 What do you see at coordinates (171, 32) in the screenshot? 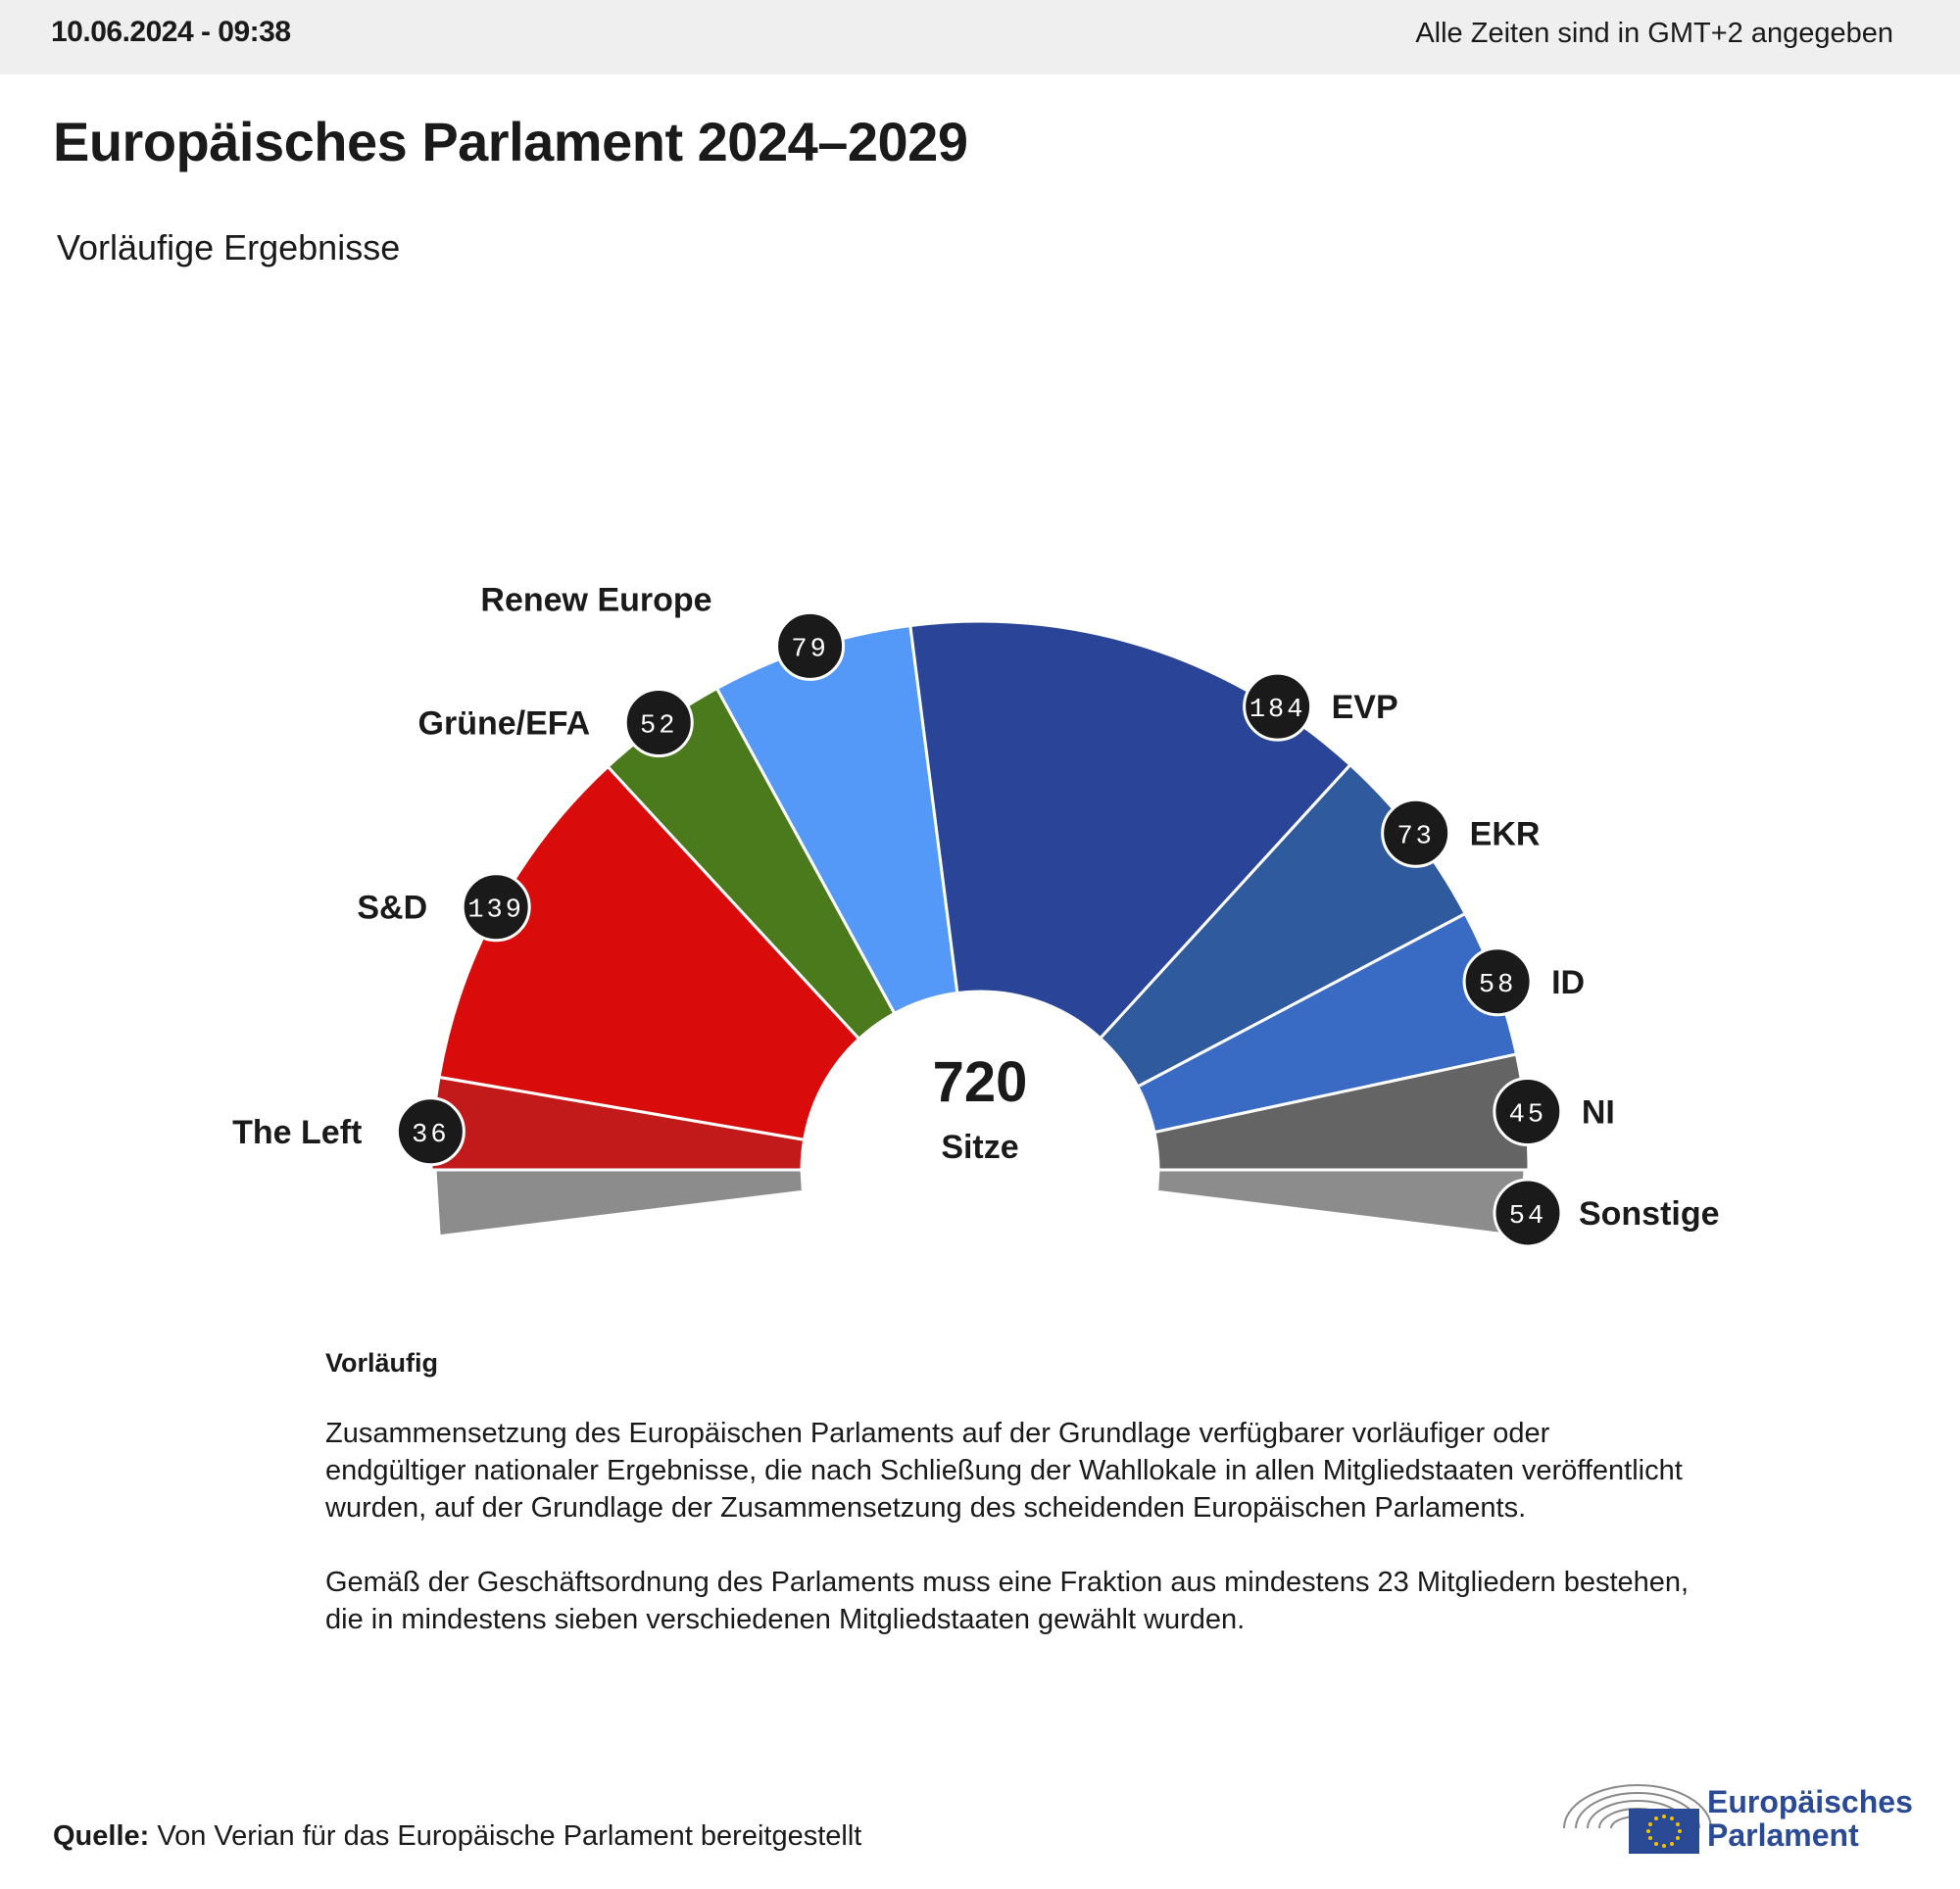
I see `timestamp: 10.06.2024 - 09:38` at bounding box center [171, 32].